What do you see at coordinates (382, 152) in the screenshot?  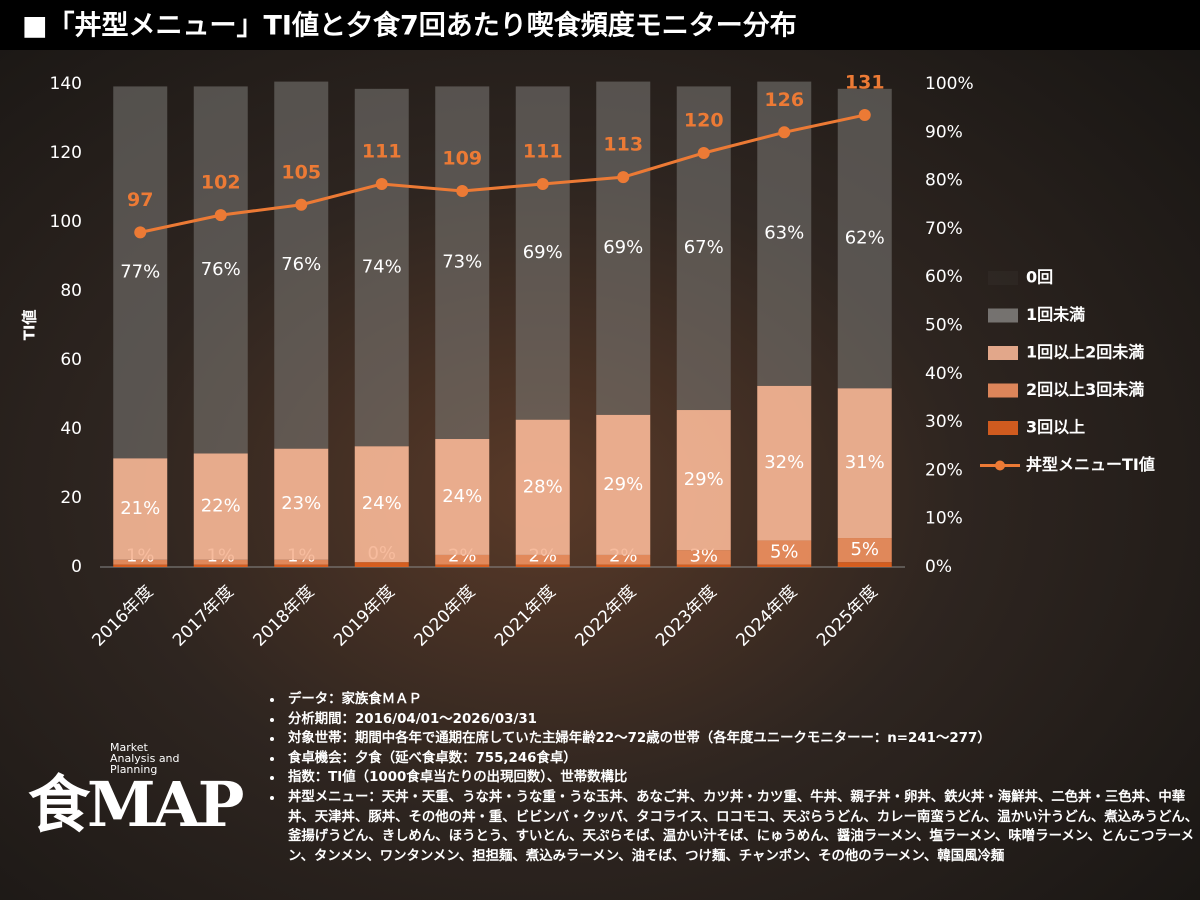 I see `line-label: 111` at bounding box center [382, 152].